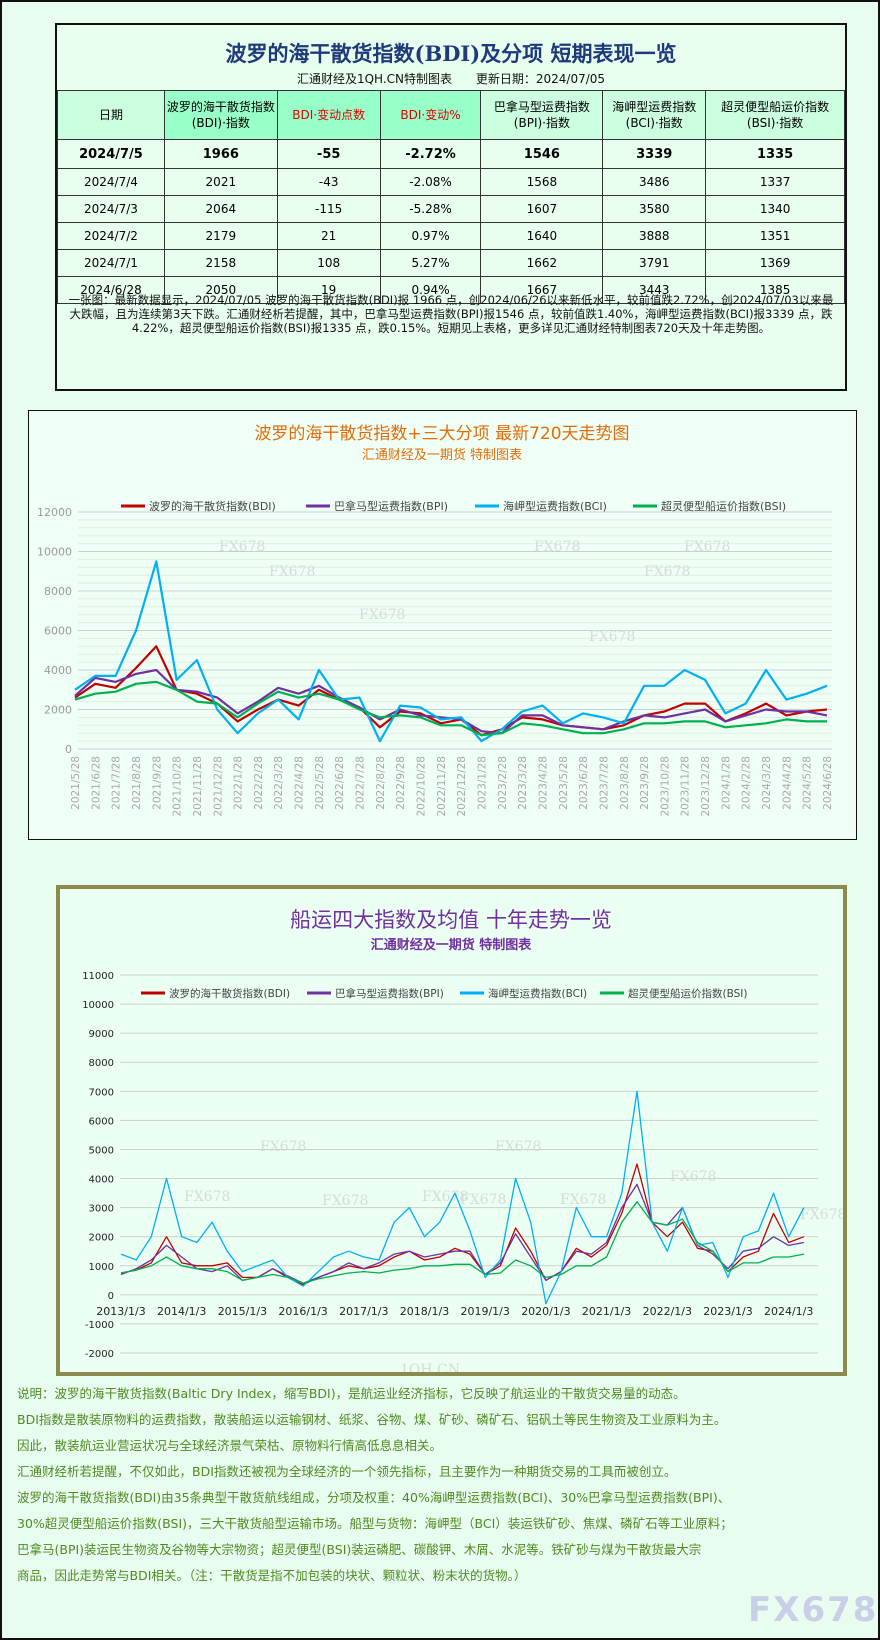 This screenshot has height=1640, width=880. I want to click on x-tick-label: 2022/7/28, so click(361, 783).